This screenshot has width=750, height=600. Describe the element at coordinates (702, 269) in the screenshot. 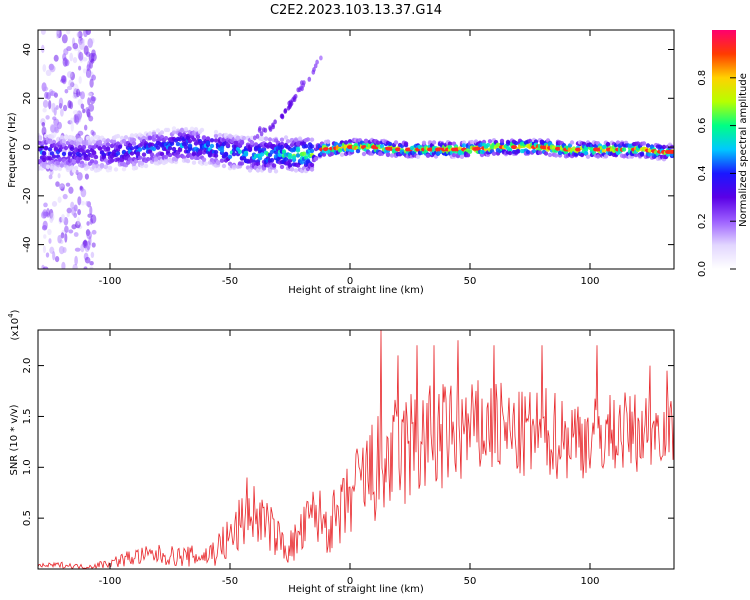

I see `colorbar-tick-label: 0.0` at that location.